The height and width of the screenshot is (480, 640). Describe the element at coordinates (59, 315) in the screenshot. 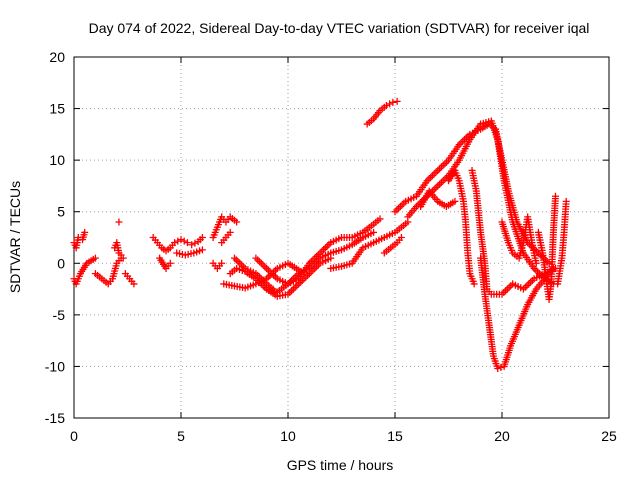

I see `y-tick-label: -5` at that location.